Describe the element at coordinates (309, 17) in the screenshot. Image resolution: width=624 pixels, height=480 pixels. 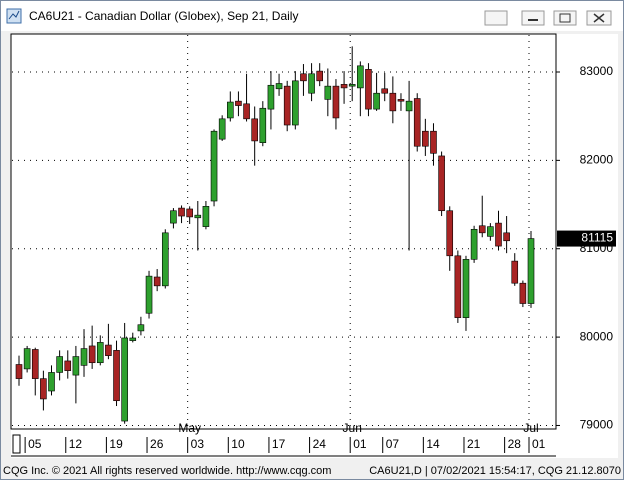
I see `title-icons` at that location.